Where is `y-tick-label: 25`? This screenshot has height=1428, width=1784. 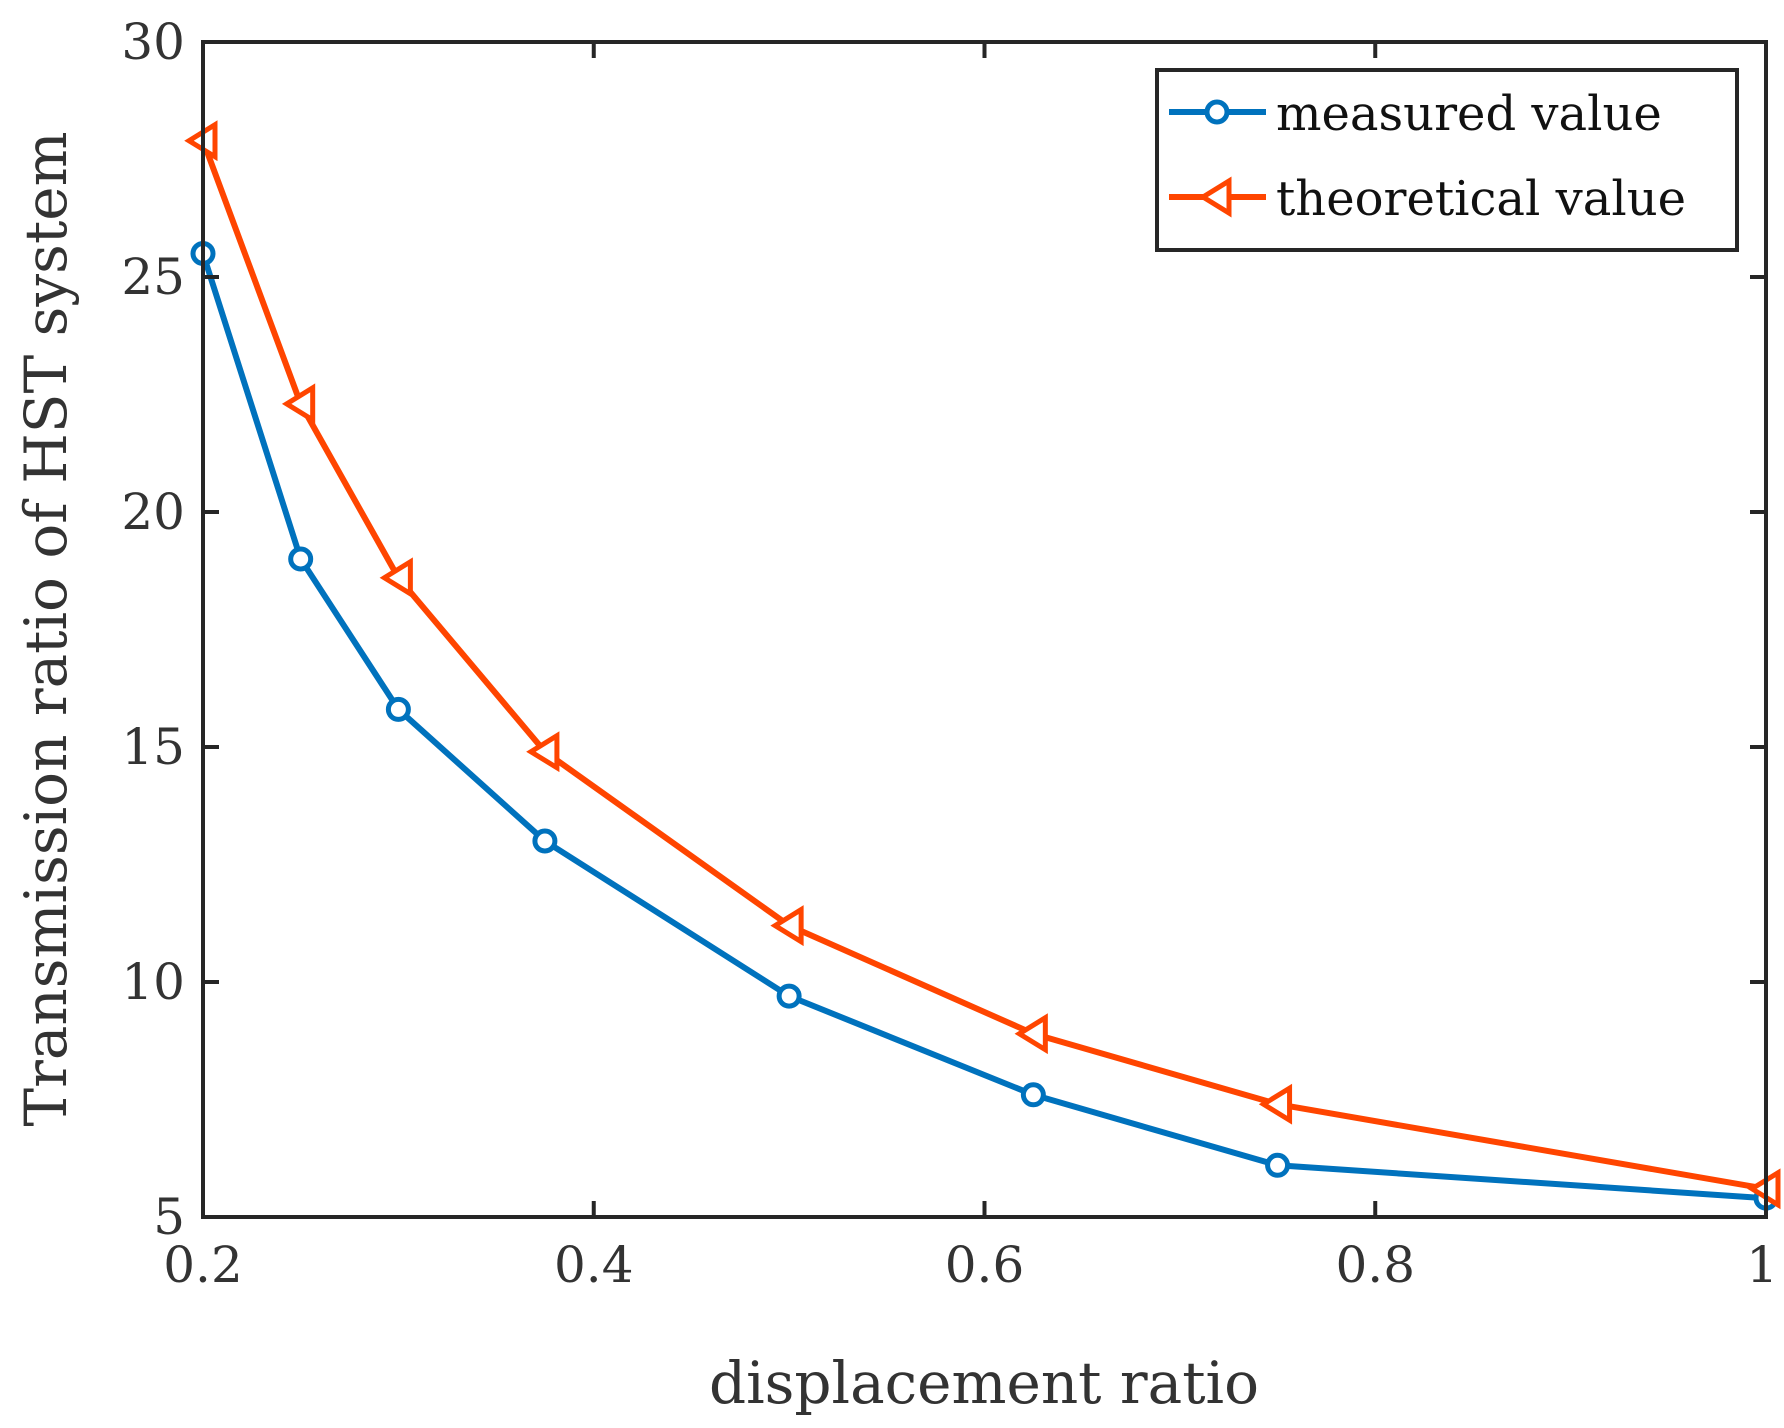 y-tick-label: 25 is located at coordinates (153, 277).